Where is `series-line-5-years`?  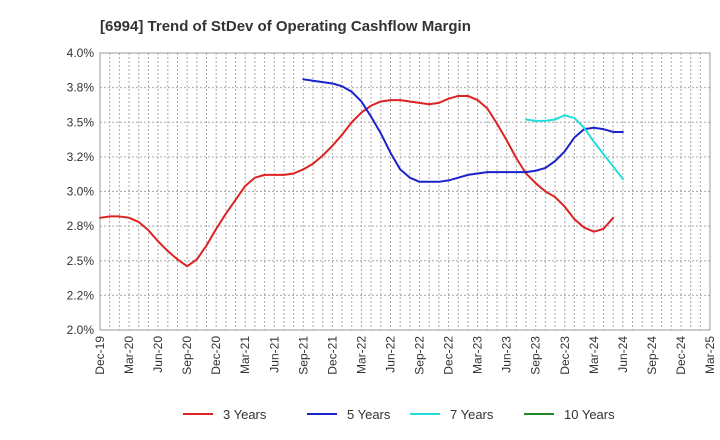 series-line-5-years is located at coordinates (463, 130).